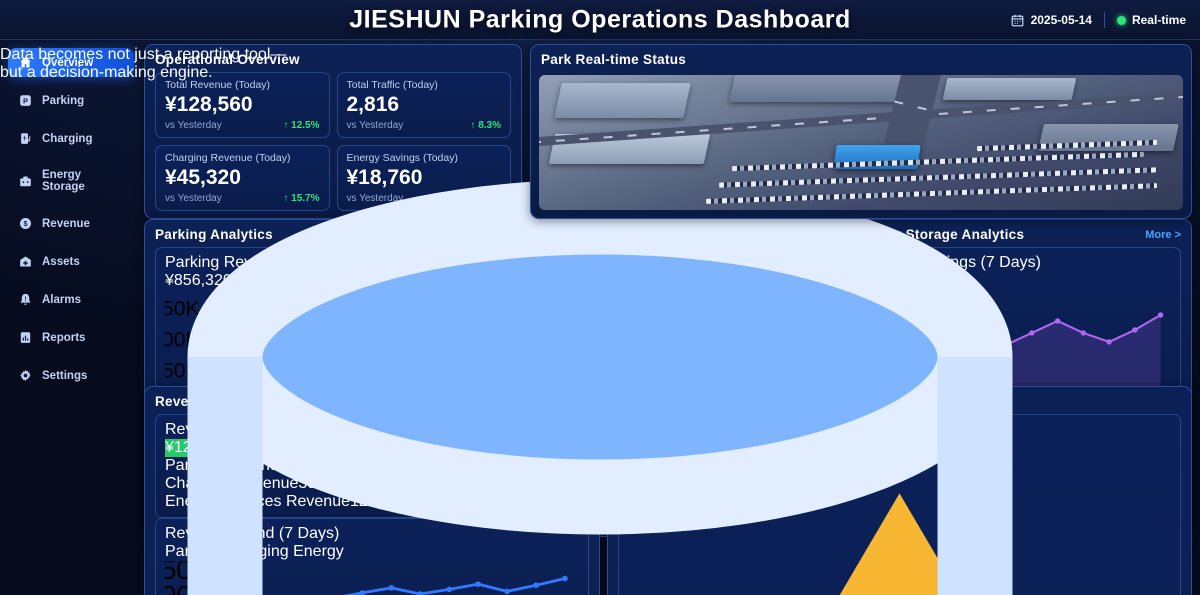 Image resolution: width=1200 pixels, height=595 pixels. I want to click on sidebar-item-label: Parking, so click(63, 100).